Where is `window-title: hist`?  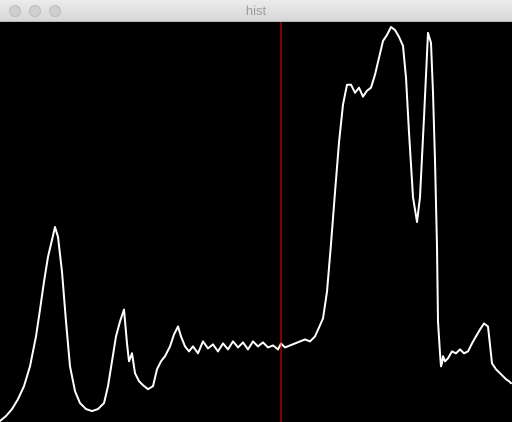 window-title: hist is located at coordinates (256, 10).